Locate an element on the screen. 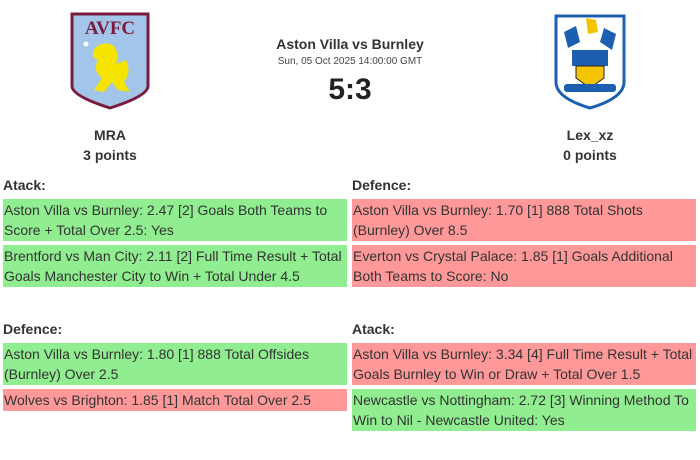  match-score: 5:3 is located at coordinates (350, 89).